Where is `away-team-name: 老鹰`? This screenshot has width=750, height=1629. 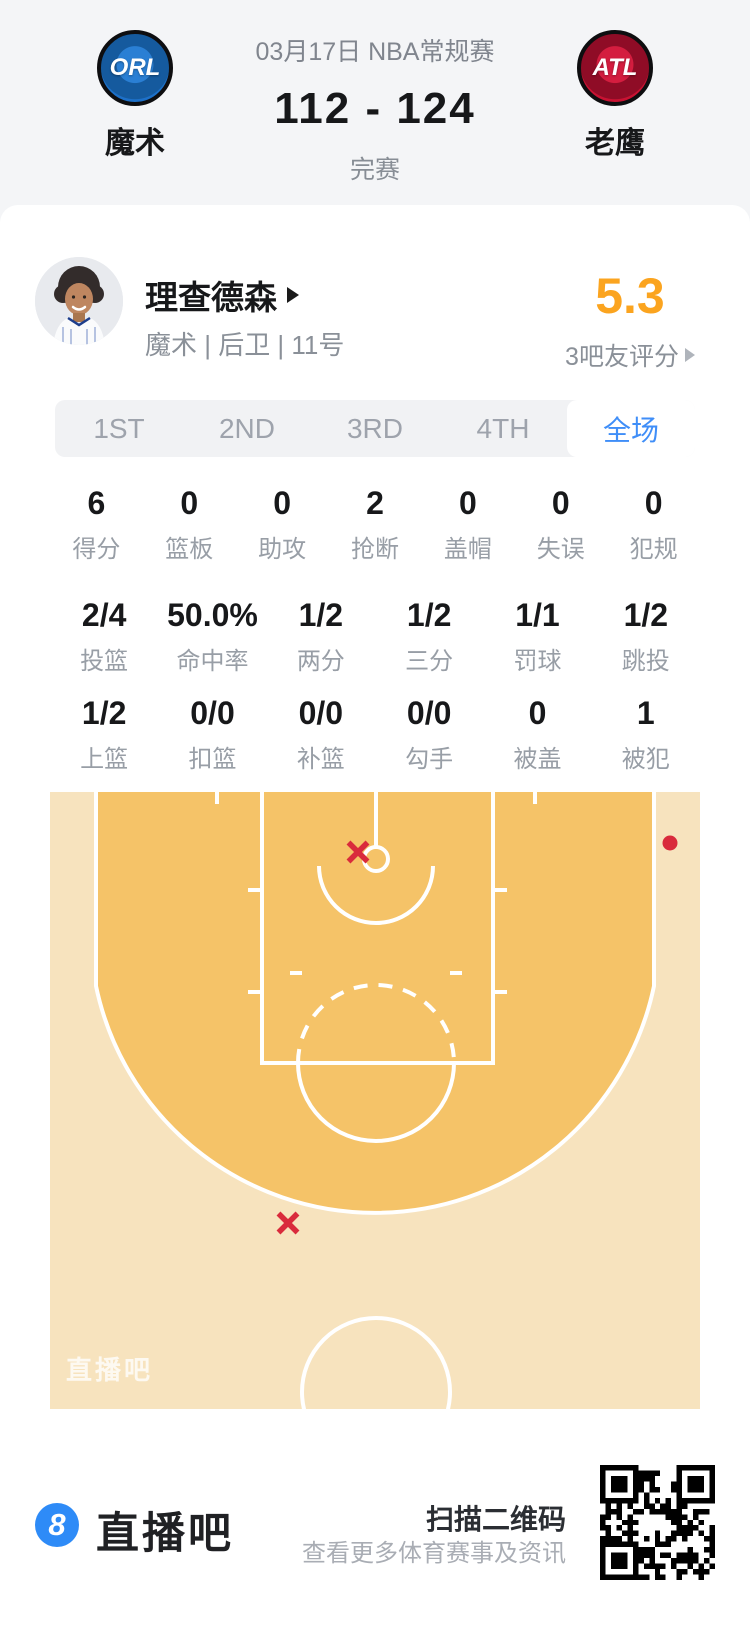
away-team-name: 老鹰 is located at coordinates (615, 143).